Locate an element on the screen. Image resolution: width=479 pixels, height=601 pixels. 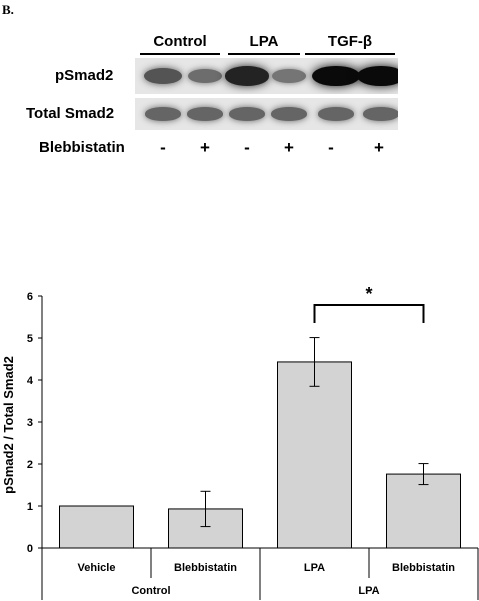
significance-bracket: * is located at coordinates (369, 303).